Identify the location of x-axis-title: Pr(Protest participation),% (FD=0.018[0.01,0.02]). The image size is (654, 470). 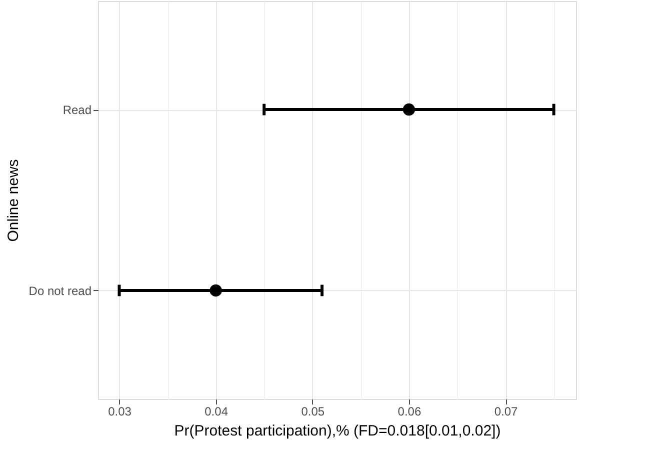
(337, 431).